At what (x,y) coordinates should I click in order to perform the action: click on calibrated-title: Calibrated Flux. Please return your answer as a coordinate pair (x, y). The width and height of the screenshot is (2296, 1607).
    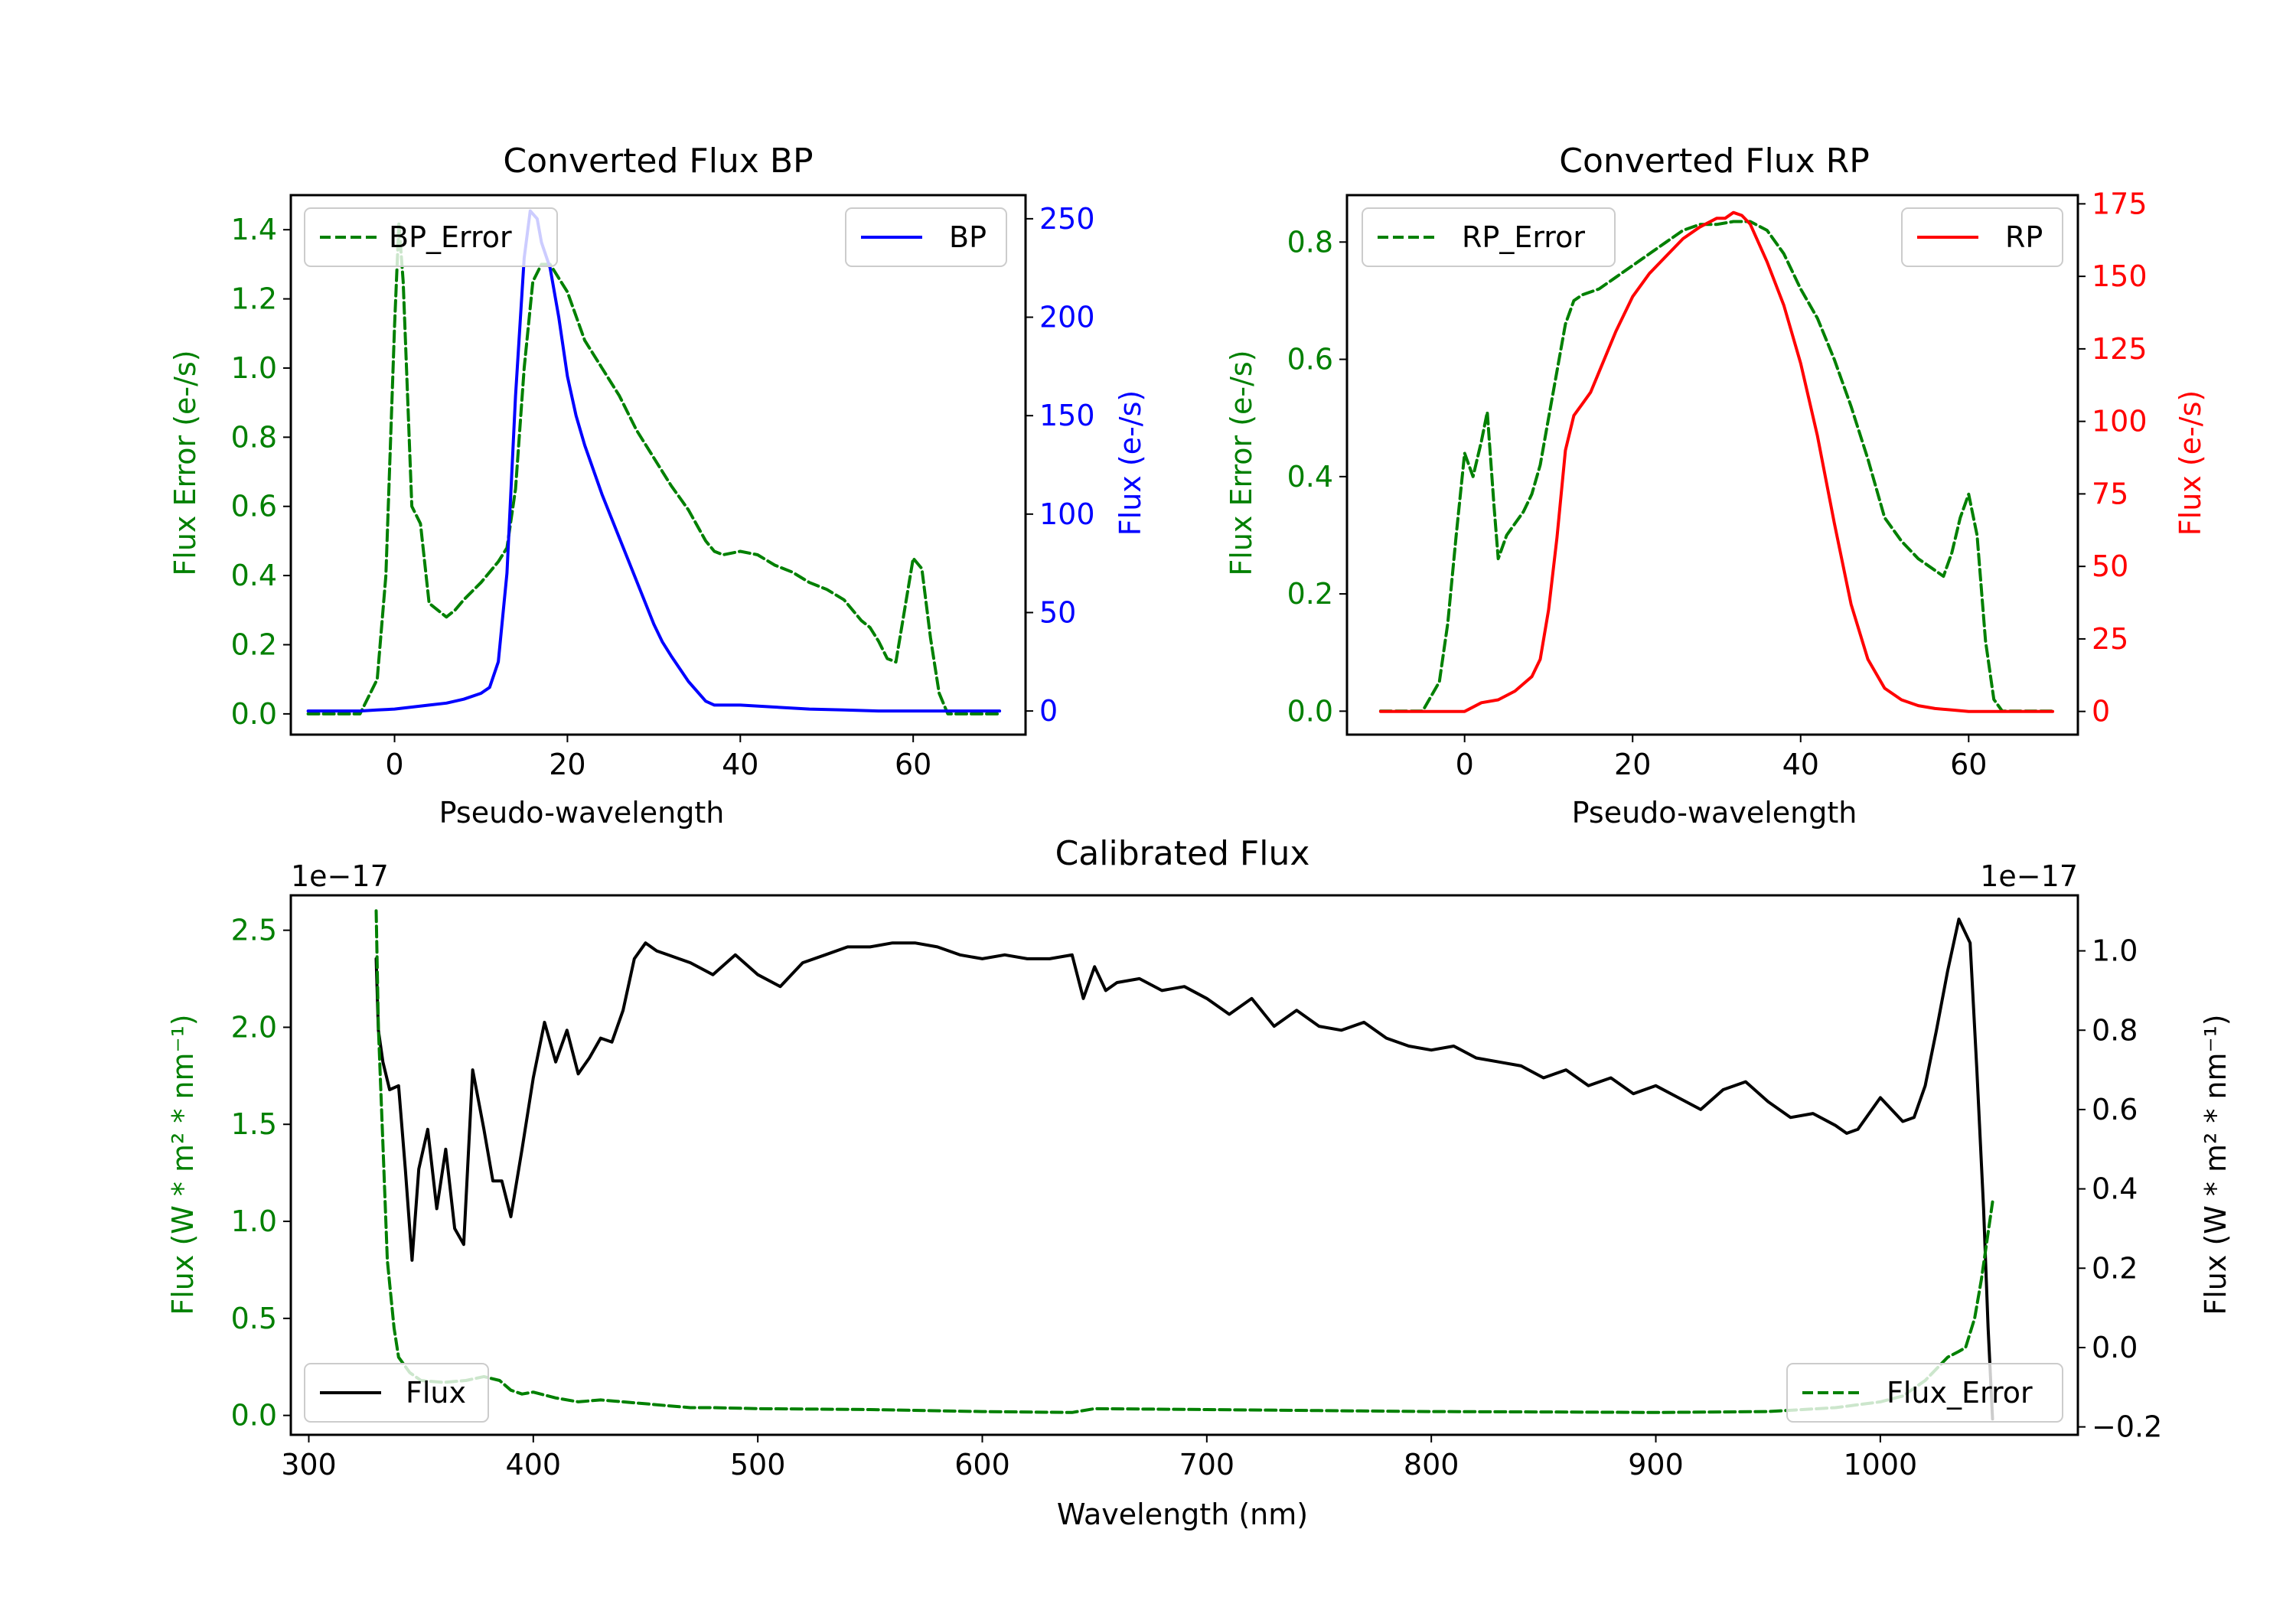
    Looking at the image, I should click on (1182, 853).